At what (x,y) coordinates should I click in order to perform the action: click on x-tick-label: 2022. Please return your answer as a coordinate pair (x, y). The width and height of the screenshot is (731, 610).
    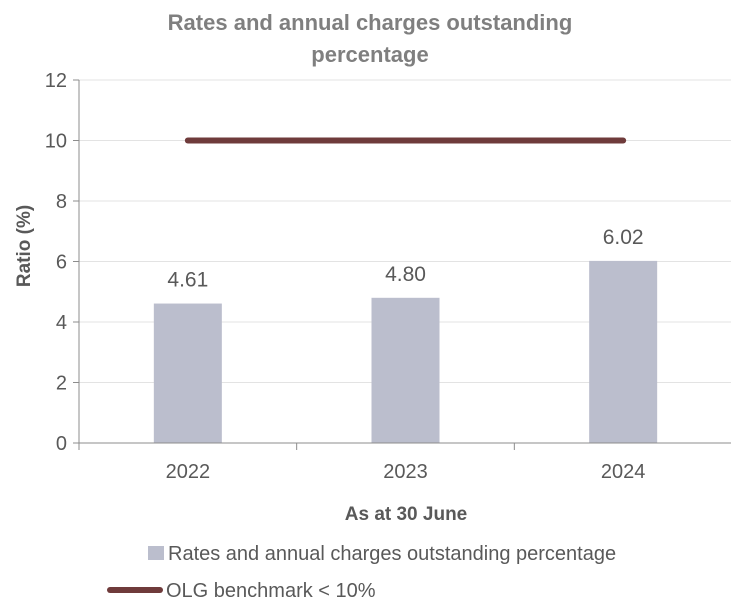
    Looking at the image, I should click on (188, 472).